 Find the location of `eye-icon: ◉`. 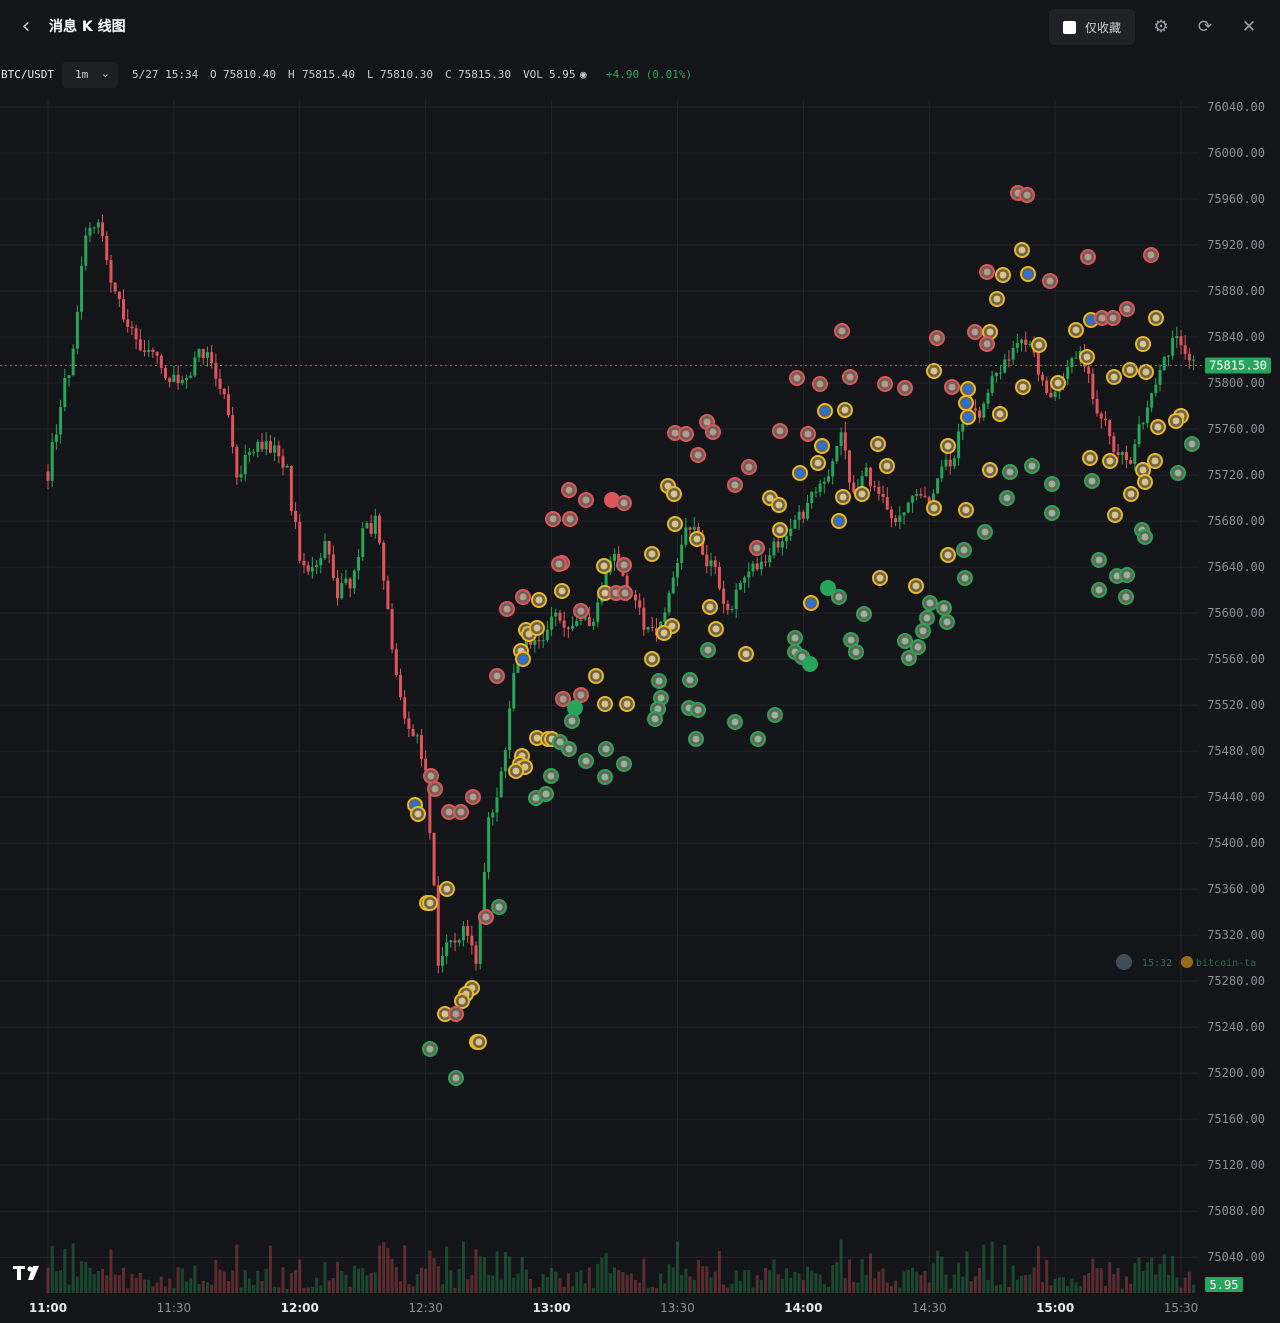

eye-icon: ◉ is located at coordinates (583, 74).